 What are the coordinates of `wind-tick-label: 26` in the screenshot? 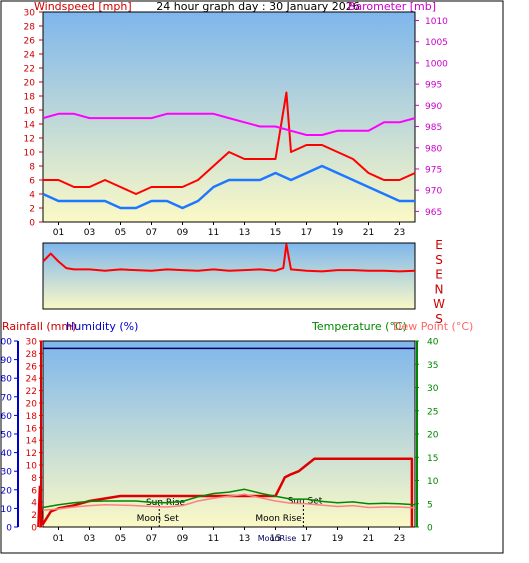 It's located at (30, 42).